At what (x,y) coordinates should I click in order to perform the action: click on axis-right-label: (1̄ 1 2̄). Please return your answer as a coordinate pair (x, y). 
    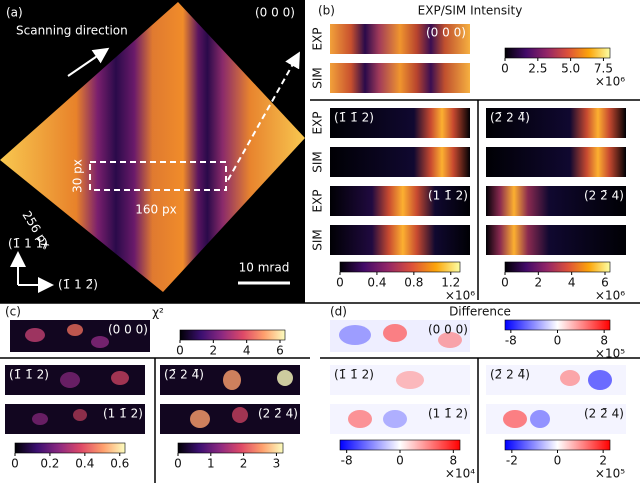
    Looking at the image, I should click on (78, 285).